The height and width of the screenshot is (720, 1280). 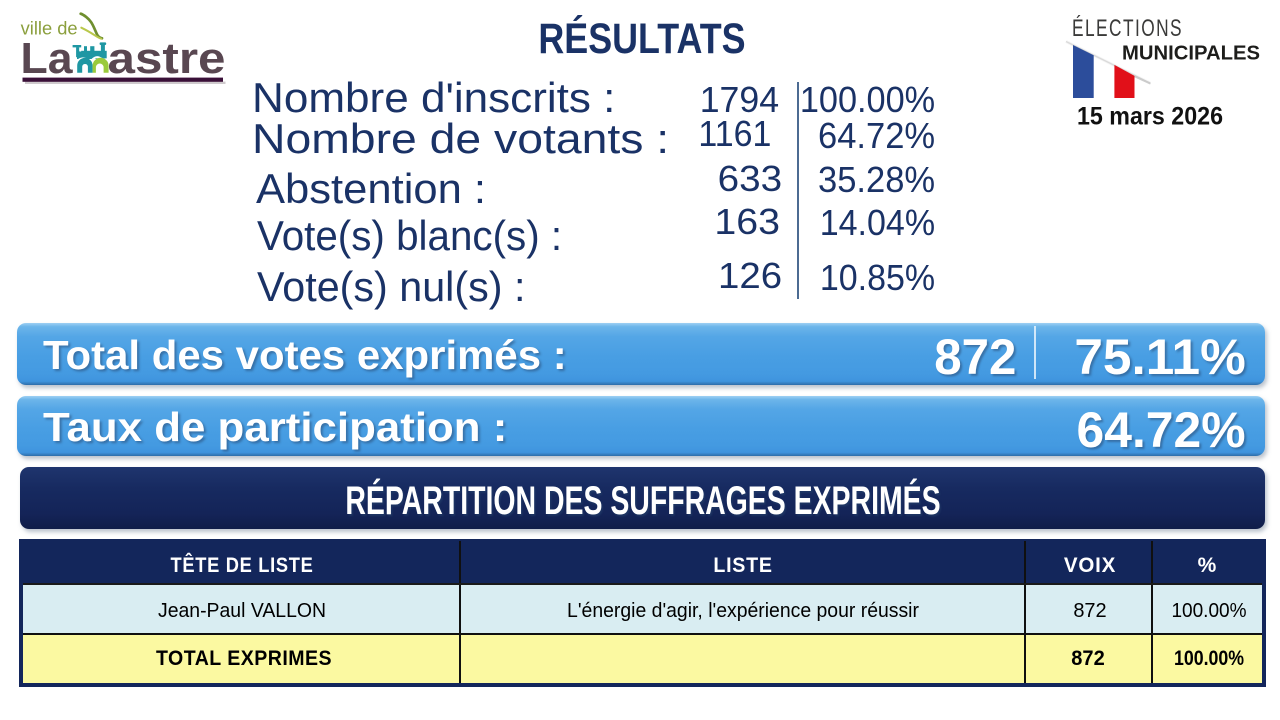 What do you see at coordinates (1150, 117) in the screenshot?
I see `svg-text: 15 mars 2026` at bounding box center [1150, 117].